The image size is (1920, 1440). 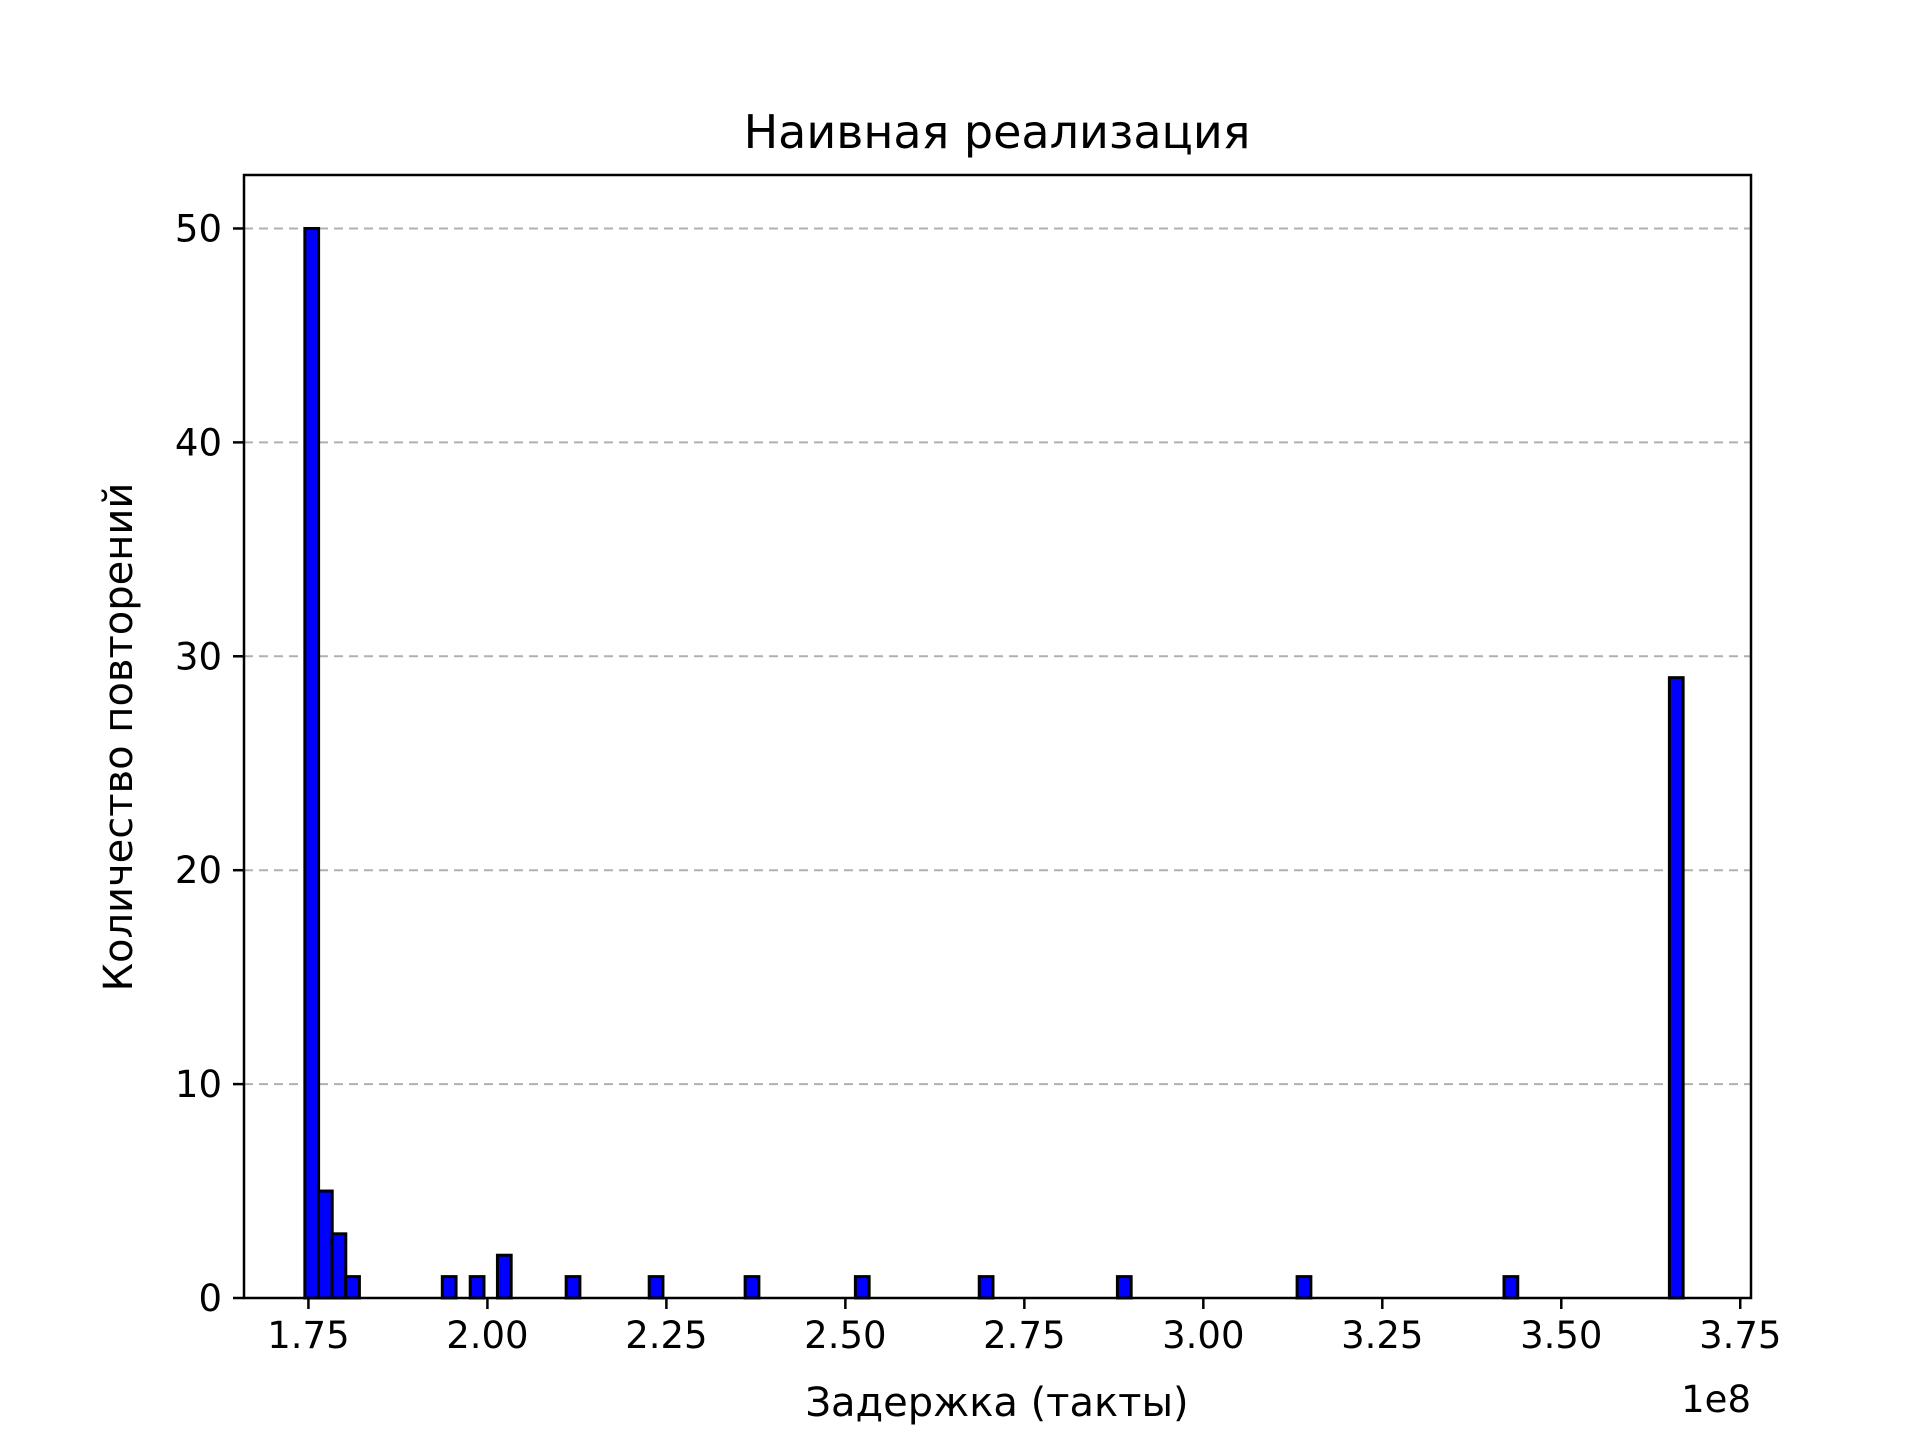 What do you see at coordinates (119, 737) in the screenshot?
I see `y-axis-label: Количество повторений` at bounding box center [119, 737].